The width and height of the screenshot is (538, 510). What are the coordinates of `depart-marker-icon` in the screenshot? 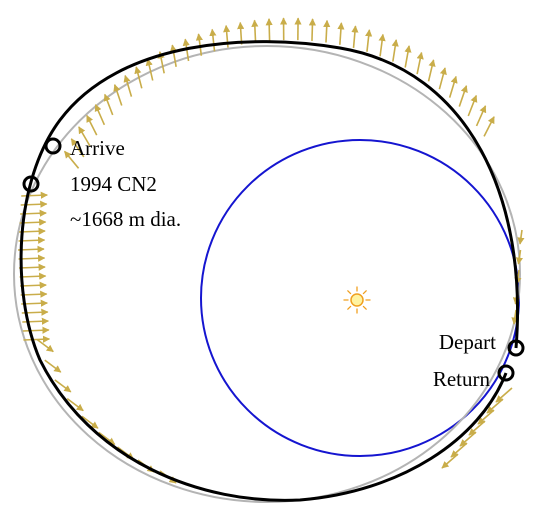 It's located at (516, 348).